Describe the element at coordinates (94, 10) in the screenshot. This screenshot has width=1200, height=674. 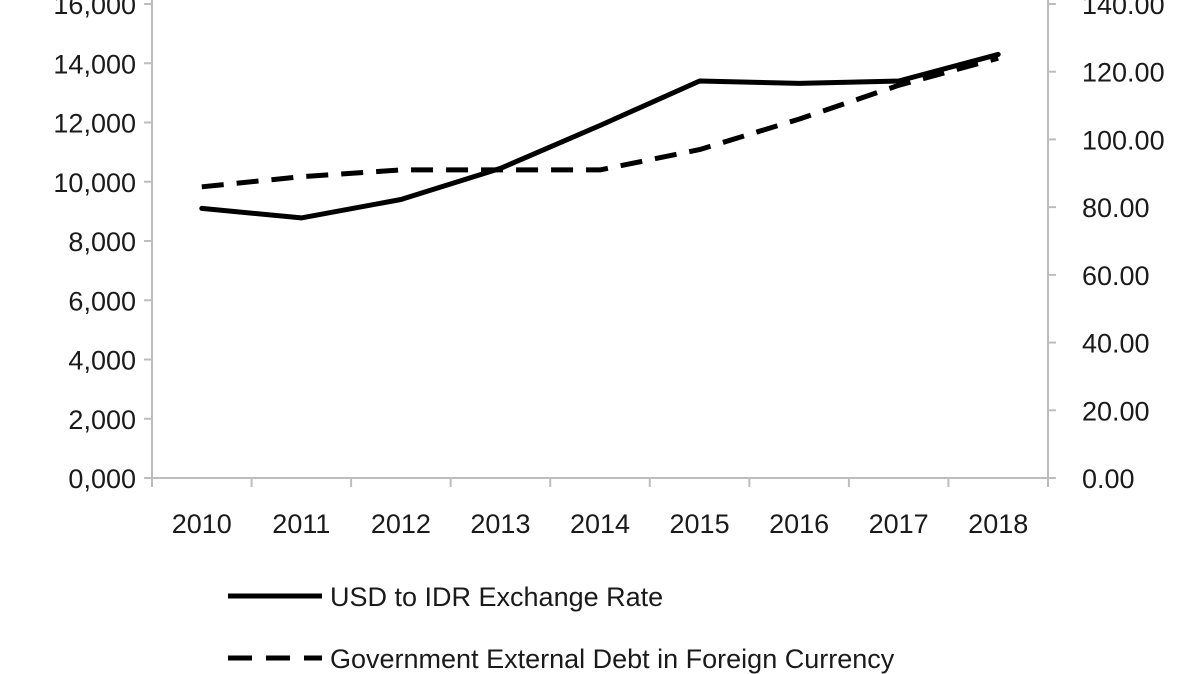
I see `left-tick-label: 16,000` at that location.